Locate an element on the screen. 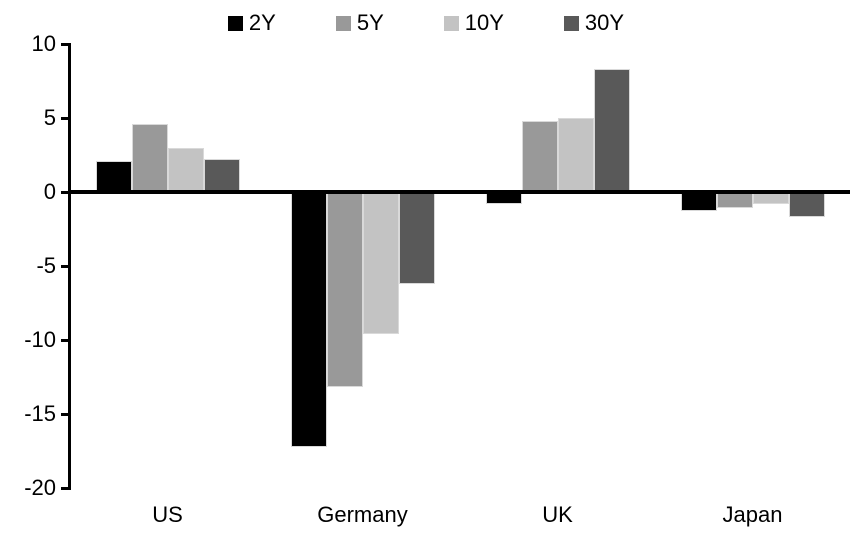 Image resolution: width=852 pixels, height=539 pixels. legend-label: 5Y is located at coordinates (370, 22).